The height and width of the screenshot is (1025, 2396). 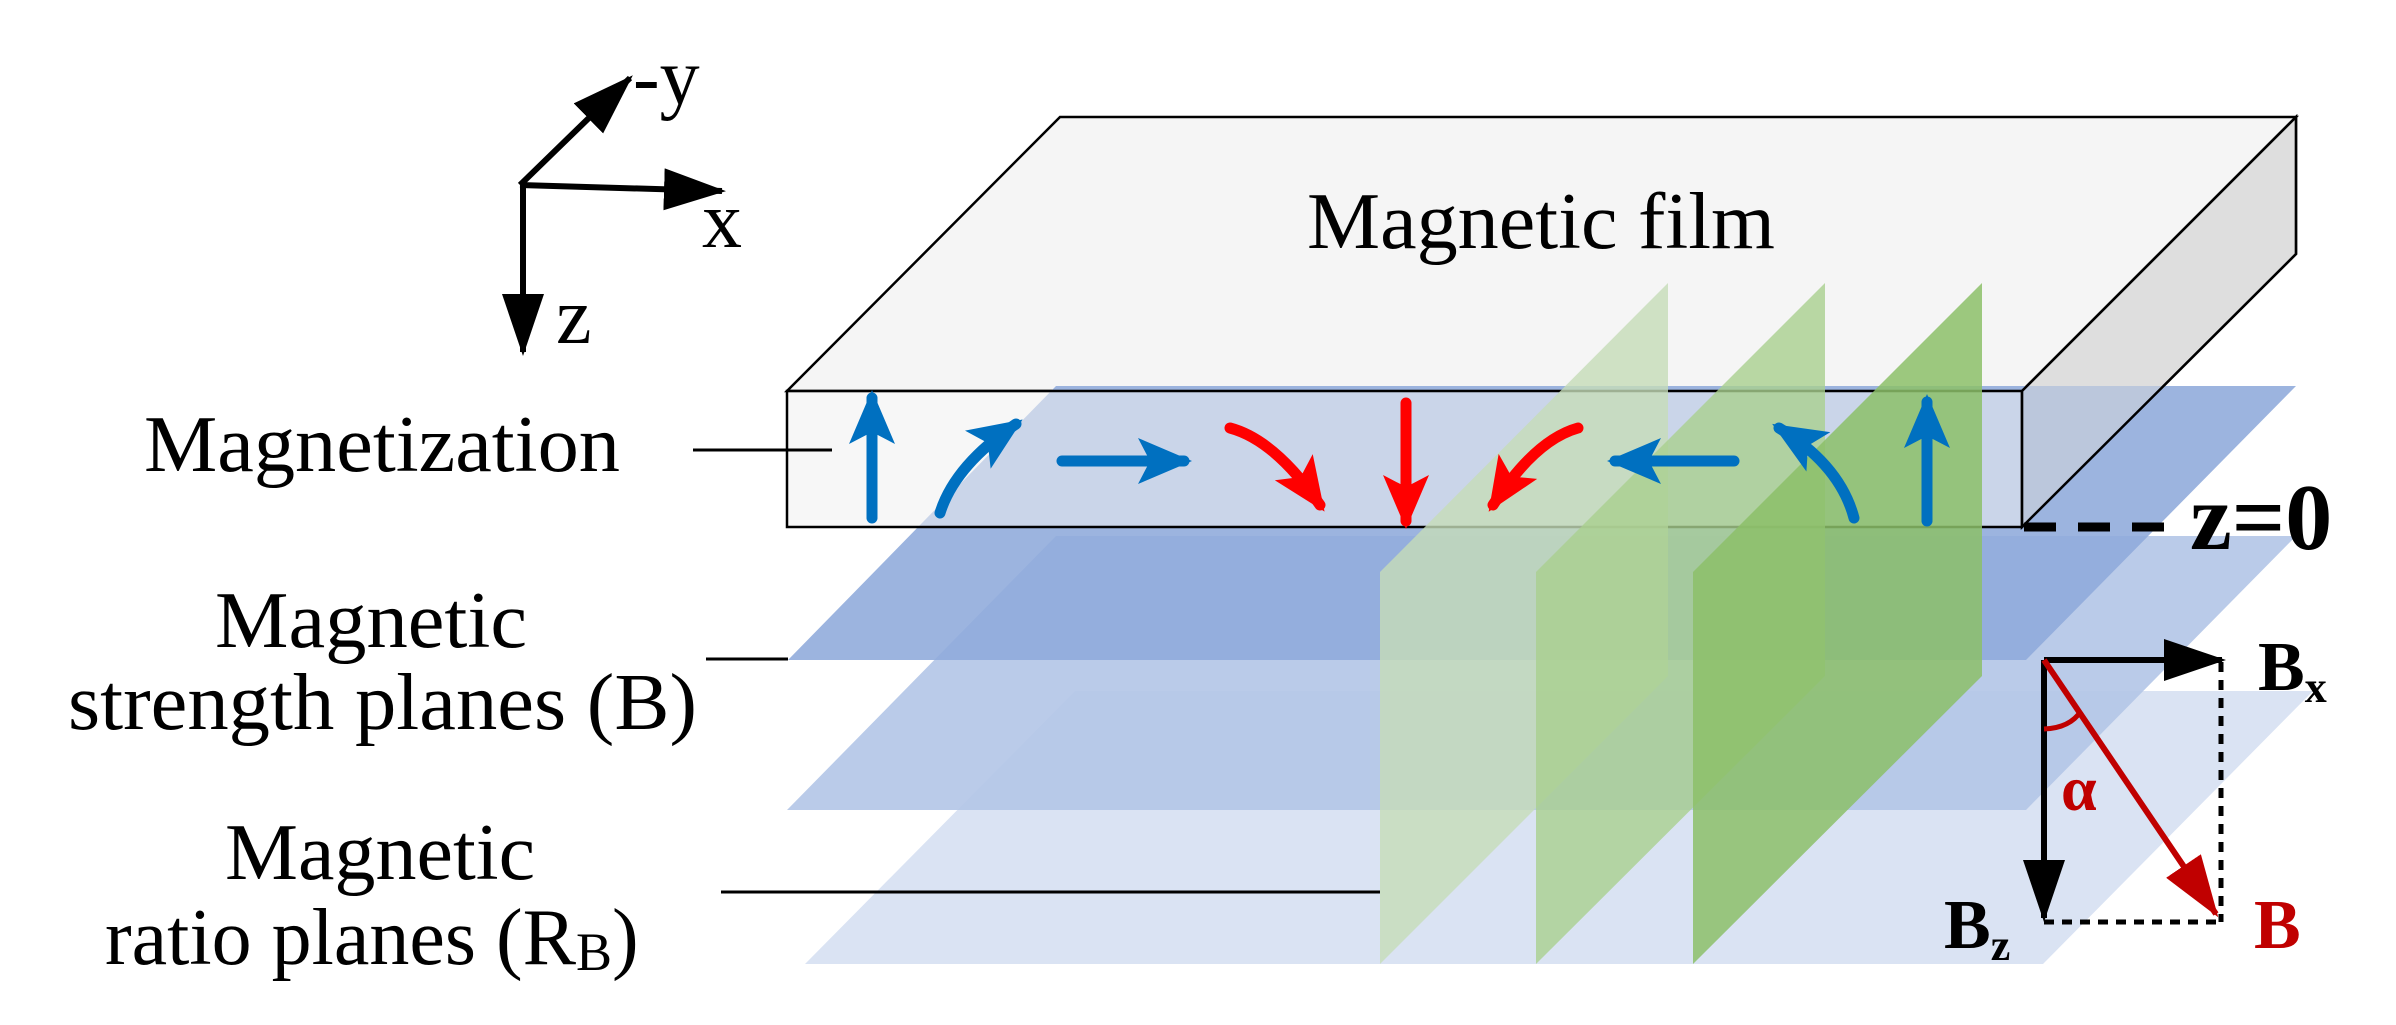 I want to click on x-axis-arrow-icon, so click(x=622, y=189).